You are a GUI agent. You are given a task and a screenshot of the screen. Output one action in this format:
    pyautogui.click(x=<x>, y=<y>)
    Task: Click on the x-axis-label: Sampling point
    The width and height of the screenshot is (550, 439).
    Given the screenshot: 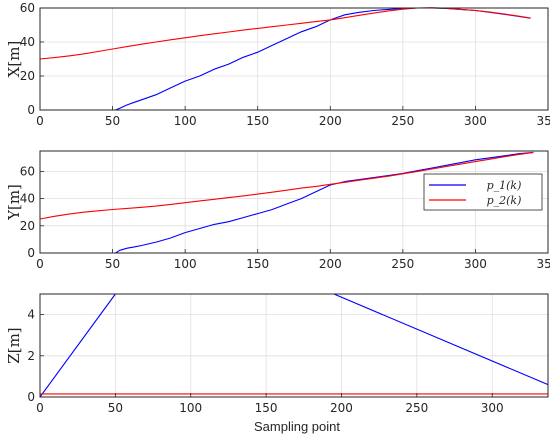 What is the action you would take?
    pyautogui.click(x=297, y=426)
    